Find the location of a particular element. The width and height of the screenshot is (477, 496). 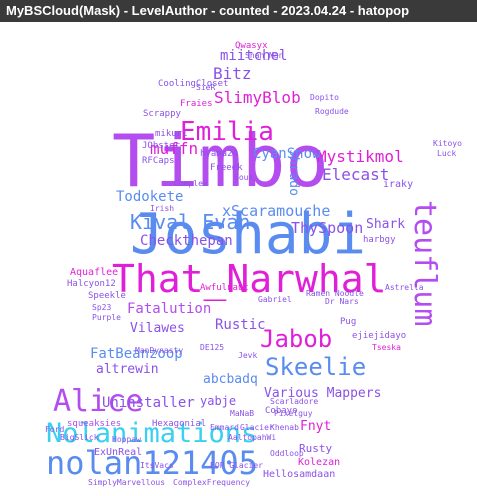

word-emilia: Emilia is located at coordinates (227, 132).